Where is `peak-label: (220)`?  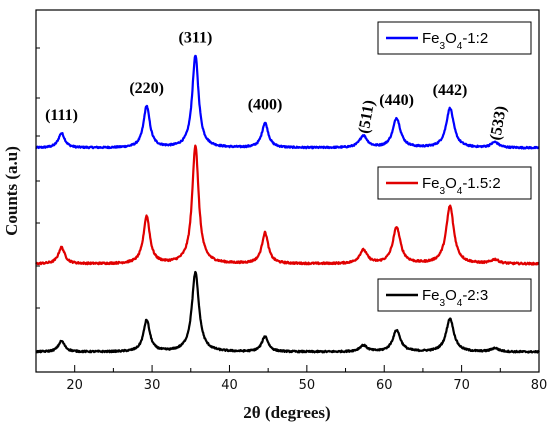
peak-label: (220) is located at coordinates (146, 88).